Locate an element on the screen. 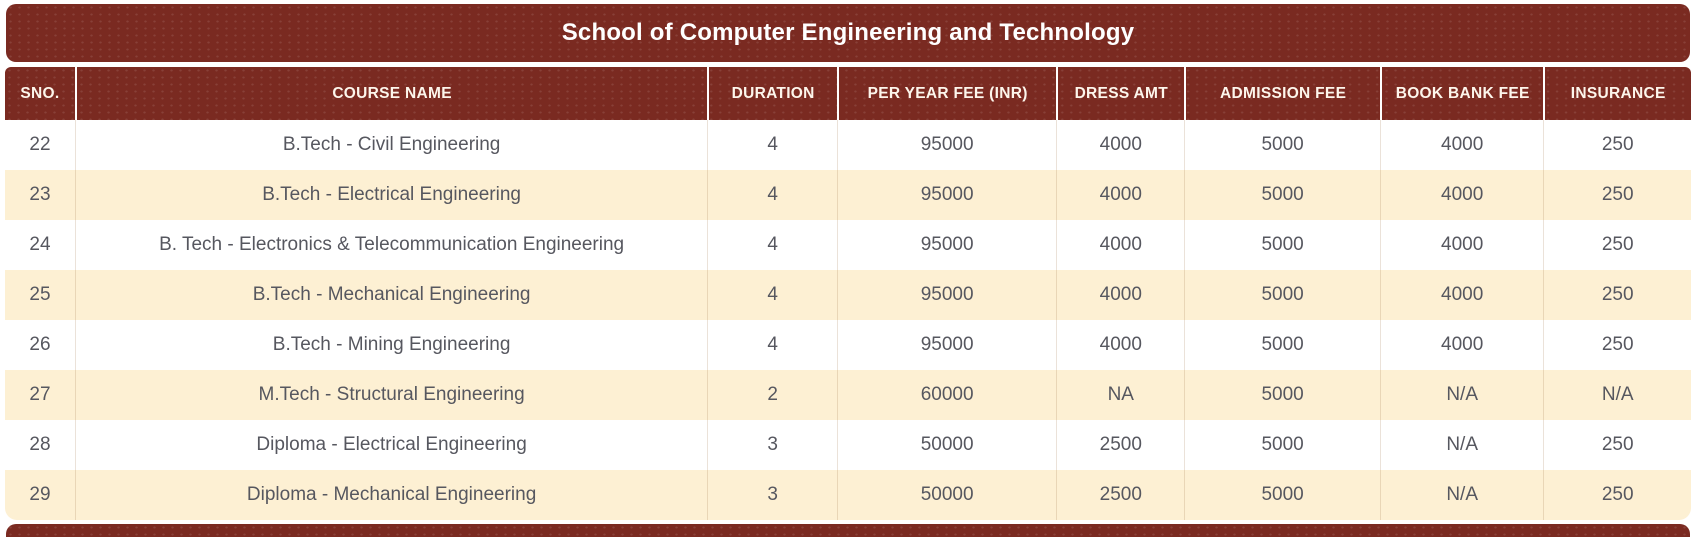 This screenshot has height=541, width=1696. cell-course-name: B.Tech - Electrical Engineering is located at coordinates (390, 195).